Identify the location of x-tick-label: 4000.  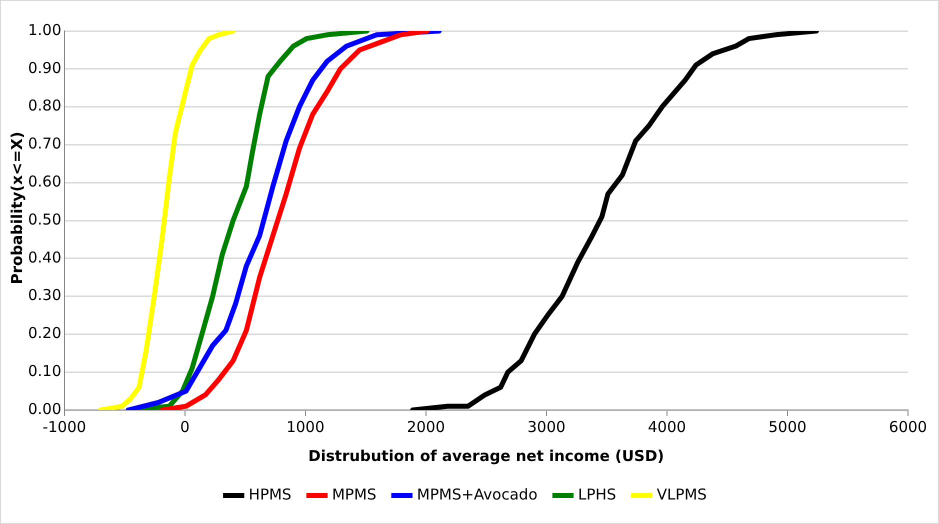
(667, 427).